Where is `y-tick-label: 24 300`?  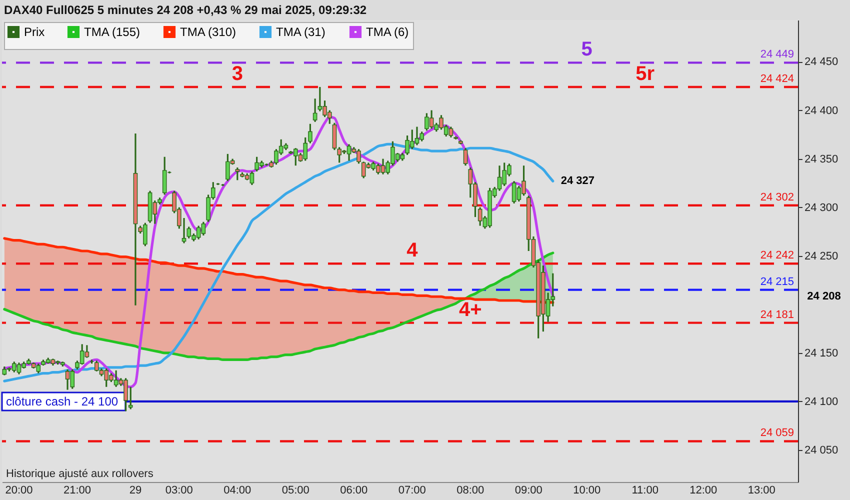
y-tick-label: 24 300 is located at coordinates (821, 208).